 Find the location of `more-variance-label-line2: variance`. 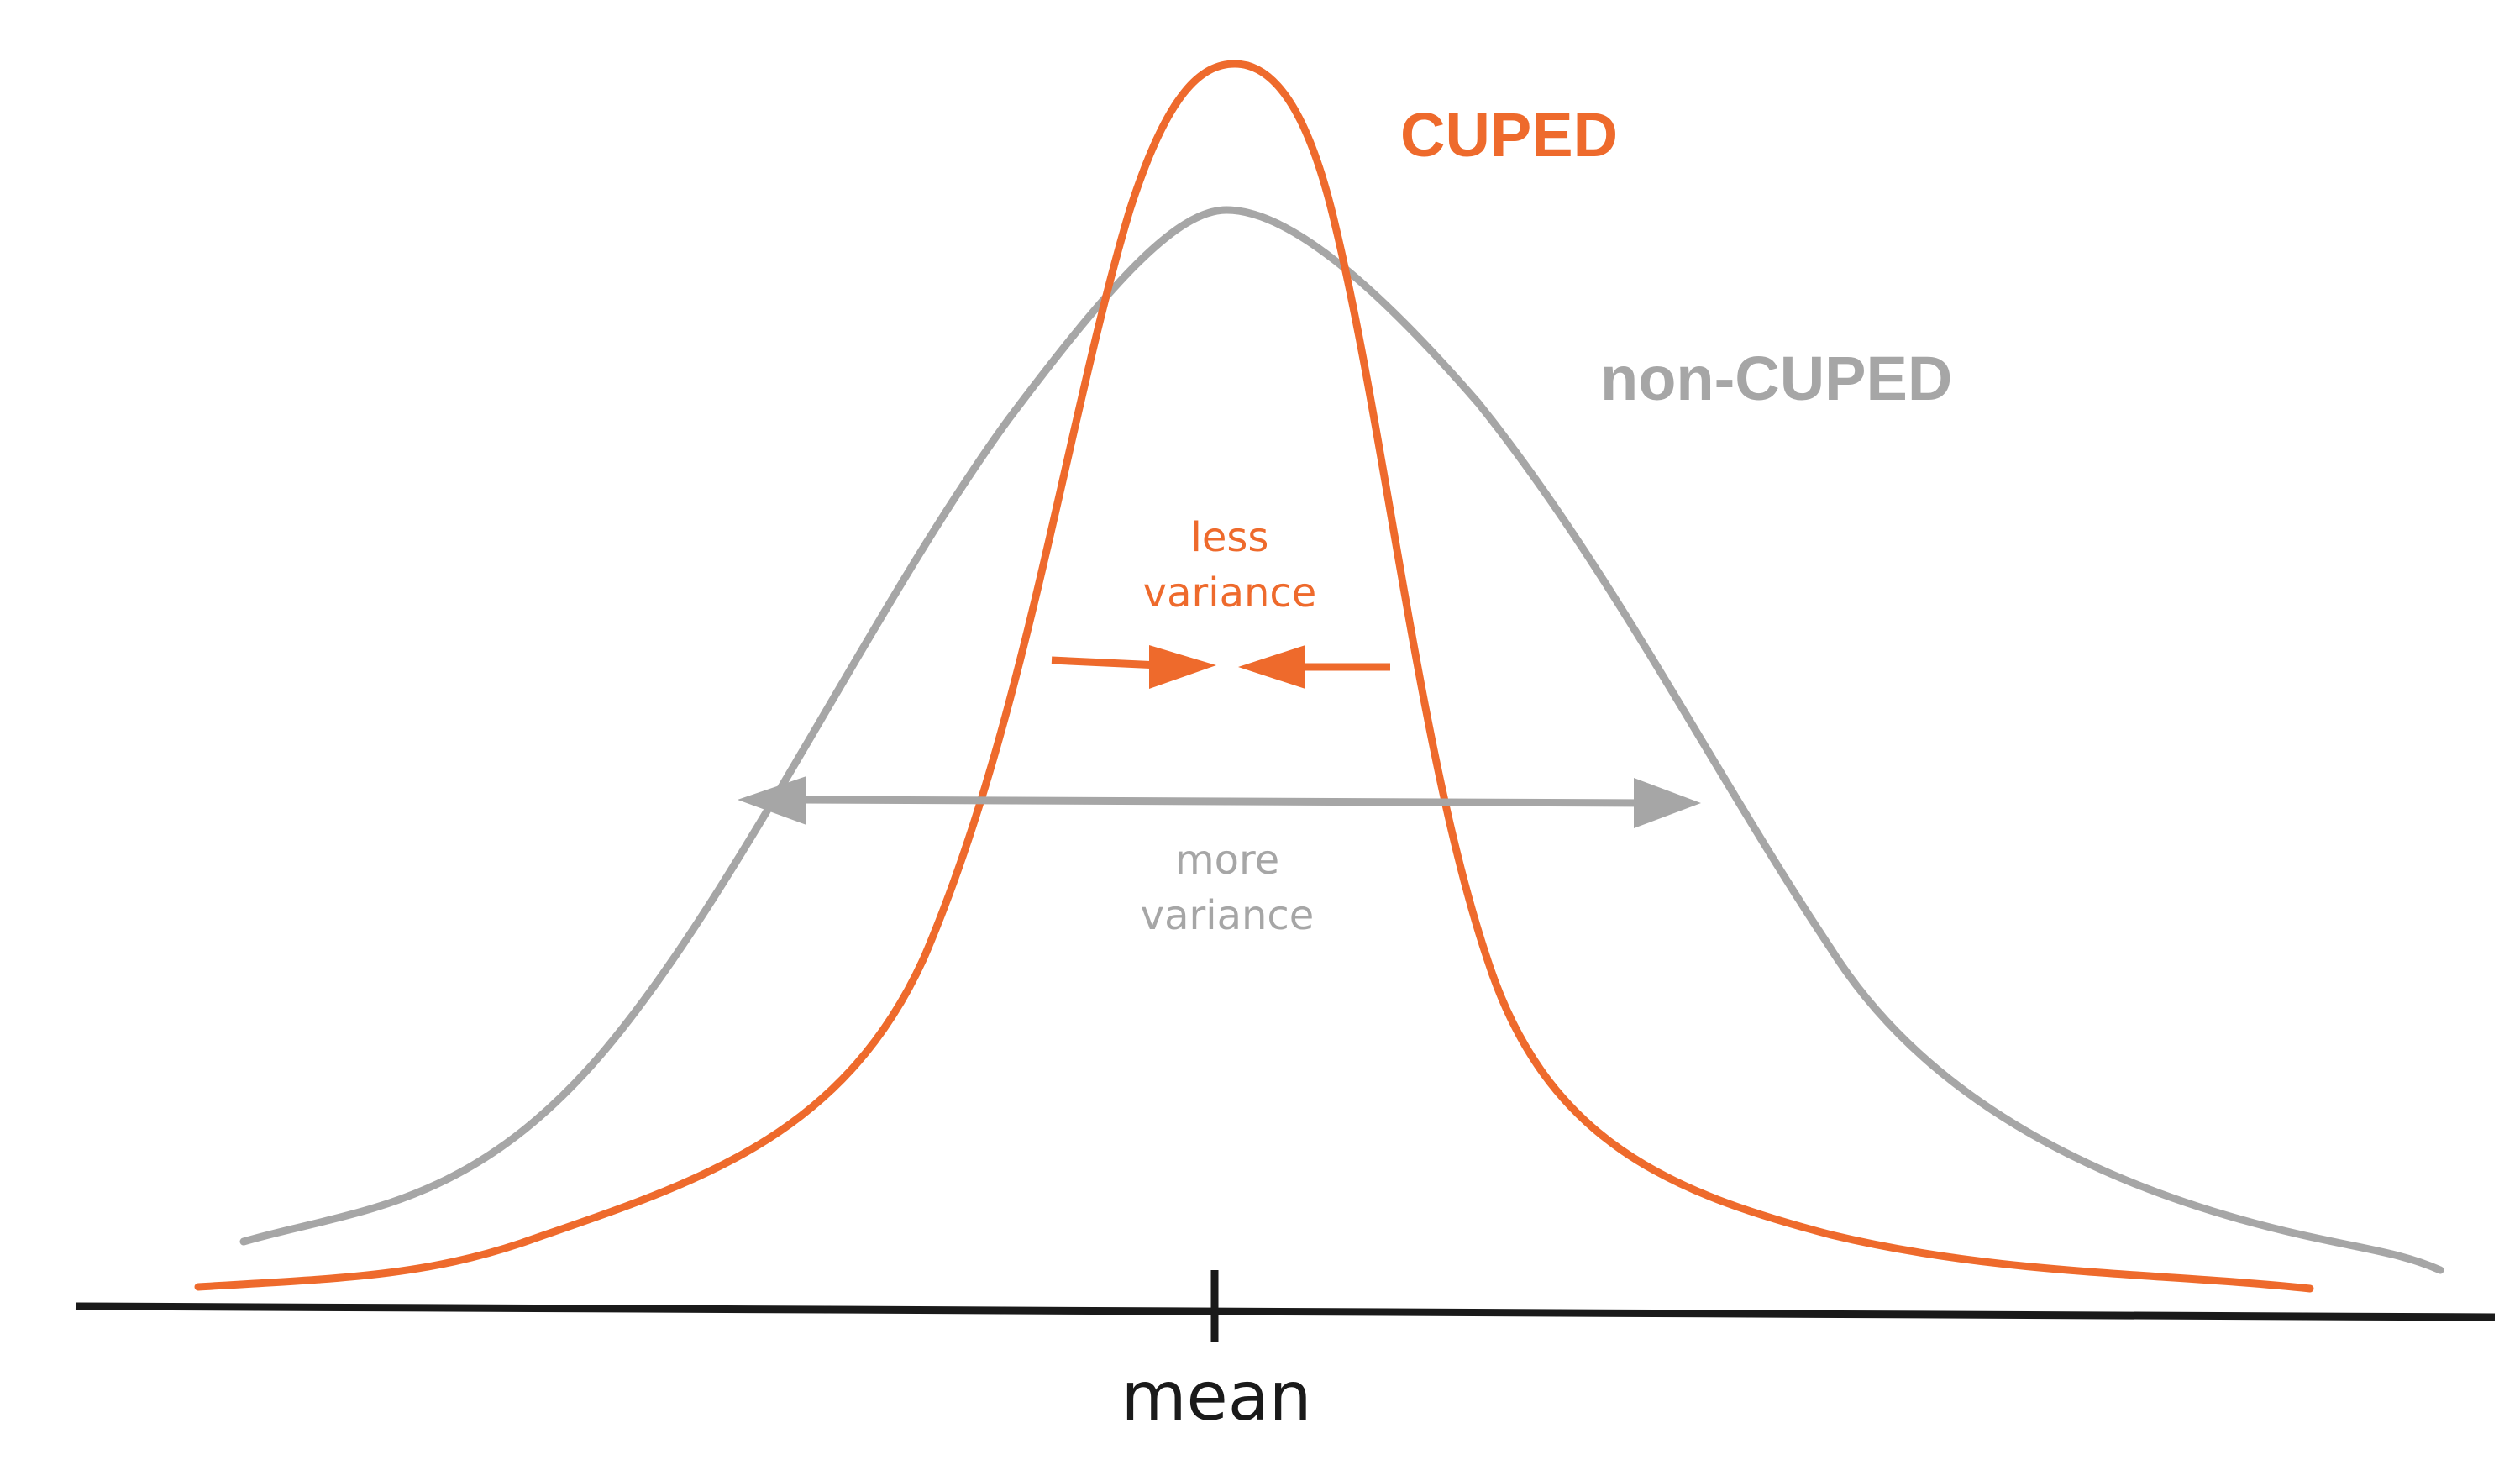

more-variance-label-line2: variance is located at coordinates (1228, 915).